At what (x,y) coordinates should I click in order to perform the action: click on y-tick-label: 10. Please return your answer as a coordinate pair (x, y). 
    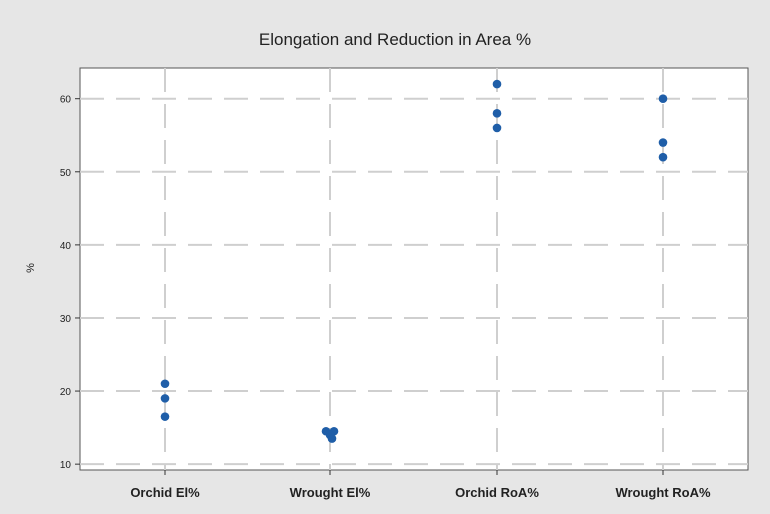
    Looking at the image, I should click on (66, 465).